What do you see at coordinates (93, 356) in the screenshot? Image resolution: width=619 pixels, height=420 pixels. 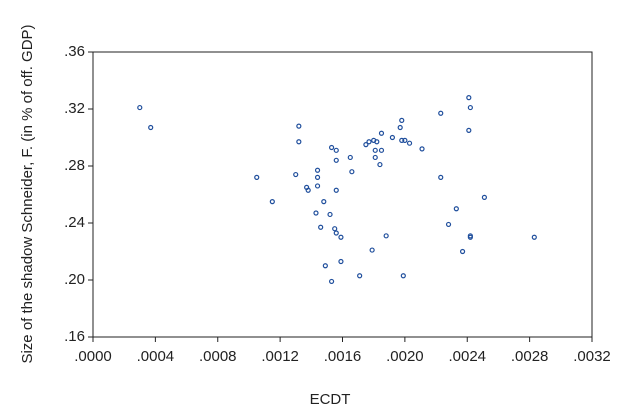 I see `x-tick-label: .0000` at bounding box center [93, 356].